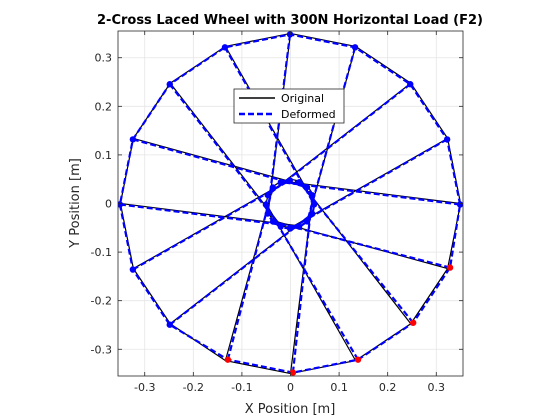 Image resolution: width=560 pixels, height=420 pixels. What do you see at coordinates (388, 387) in the screenshot?
I see `x-tick-label: 0.2` at bounding box center [388, 387].